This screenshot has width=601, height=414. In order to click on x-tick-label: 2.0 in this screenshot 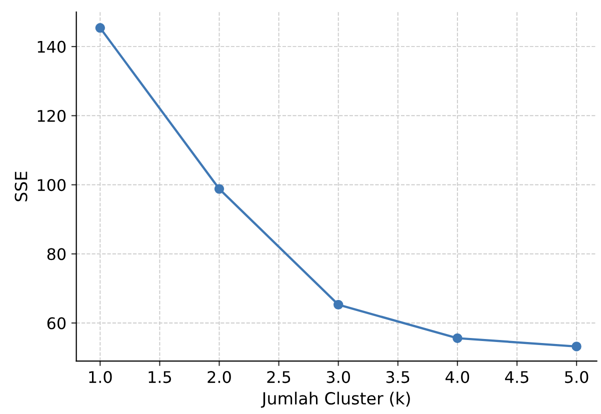, I will do `click(219, 377)`.